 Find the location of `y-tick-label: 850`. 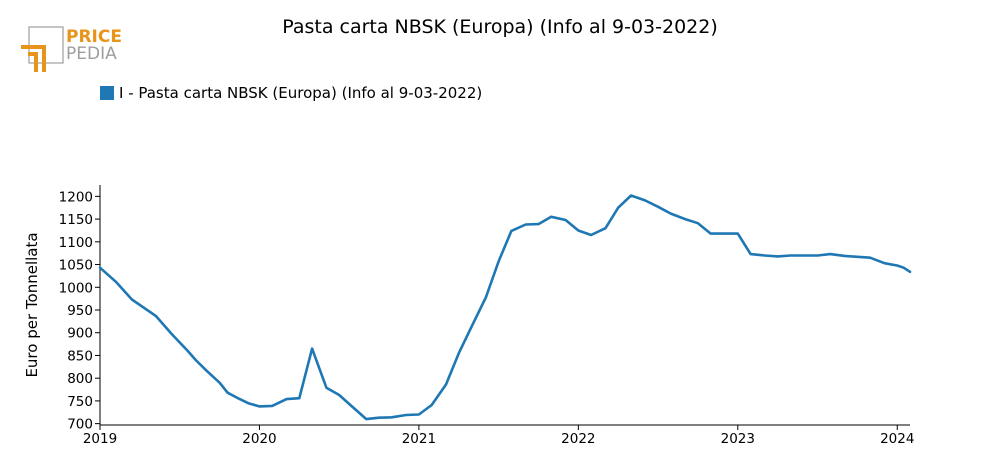

y-tick-label: 850 is located at coordinates (80, 356).